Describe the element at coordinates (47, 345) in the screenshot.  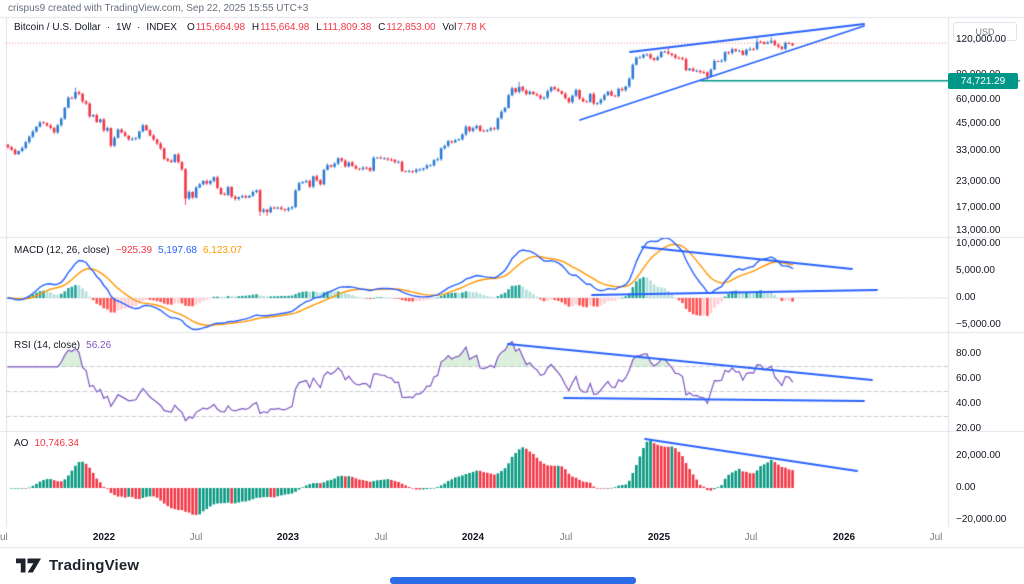
I see `rsi-title: RSI (14, close)` at that location.